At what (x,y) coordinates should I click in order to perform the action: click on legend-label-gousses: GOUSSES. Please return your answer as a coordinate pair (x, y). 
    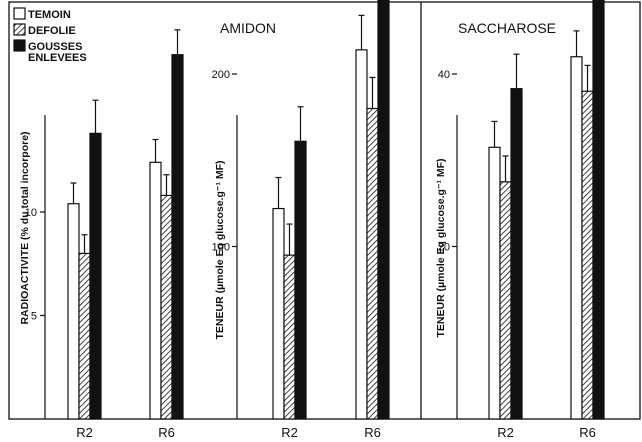
    Looking at the image, I should click on (55, 47).